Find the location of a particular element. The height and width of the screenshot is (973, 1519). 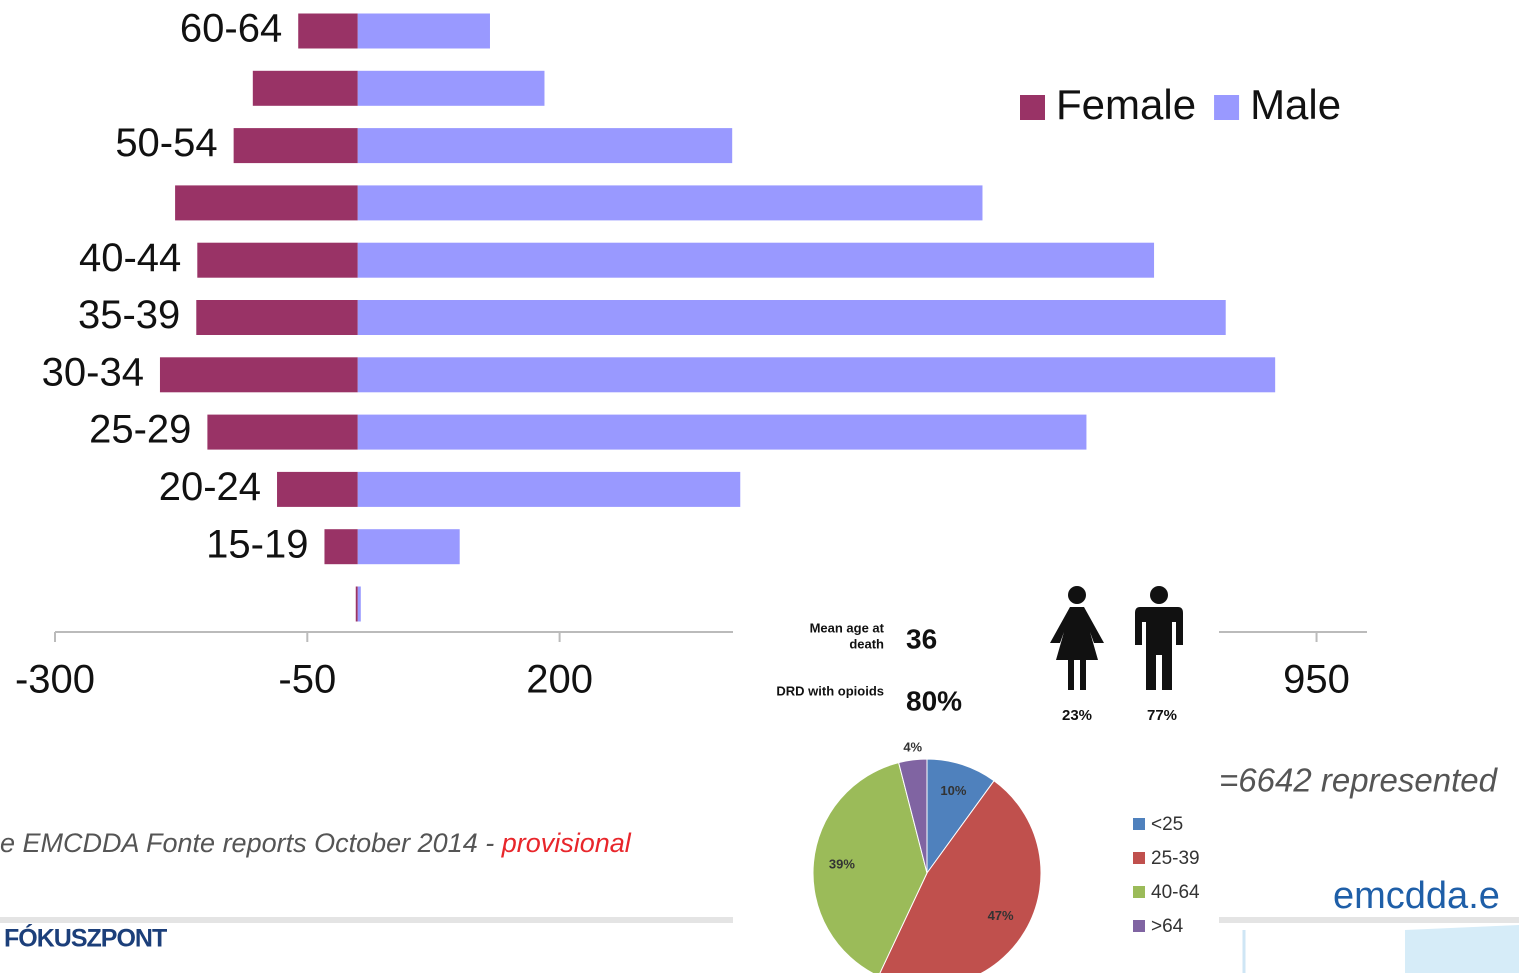

logo: FÓKUSZPONT is located at coordinates (85, 938).